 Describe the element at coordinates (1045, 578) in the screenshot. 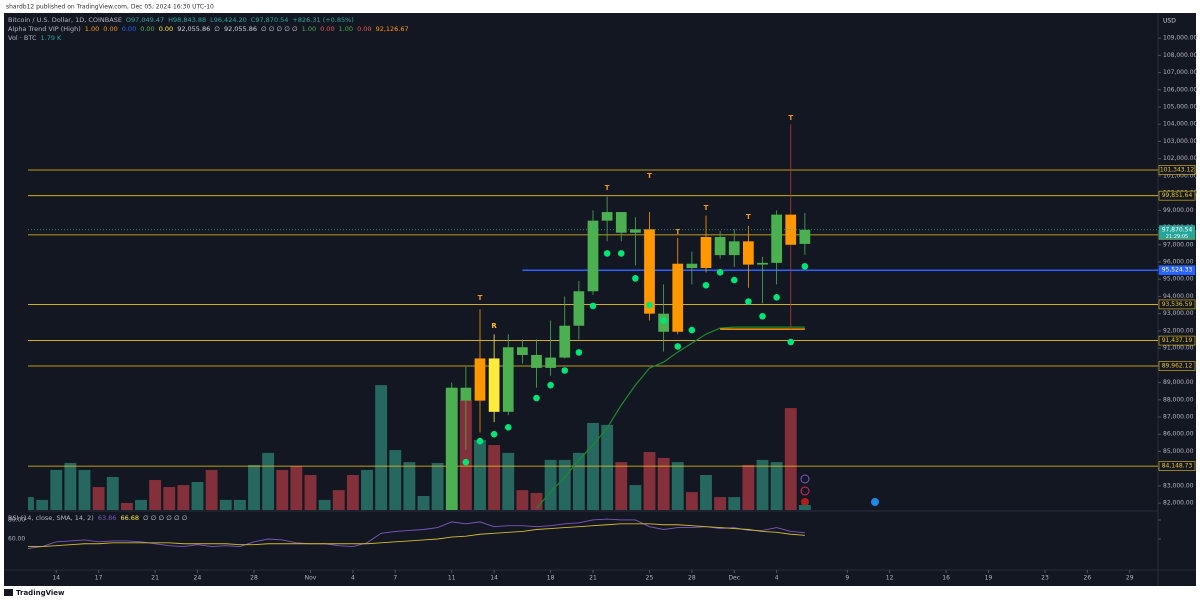

I see `x-tick-label: 23` at that location.